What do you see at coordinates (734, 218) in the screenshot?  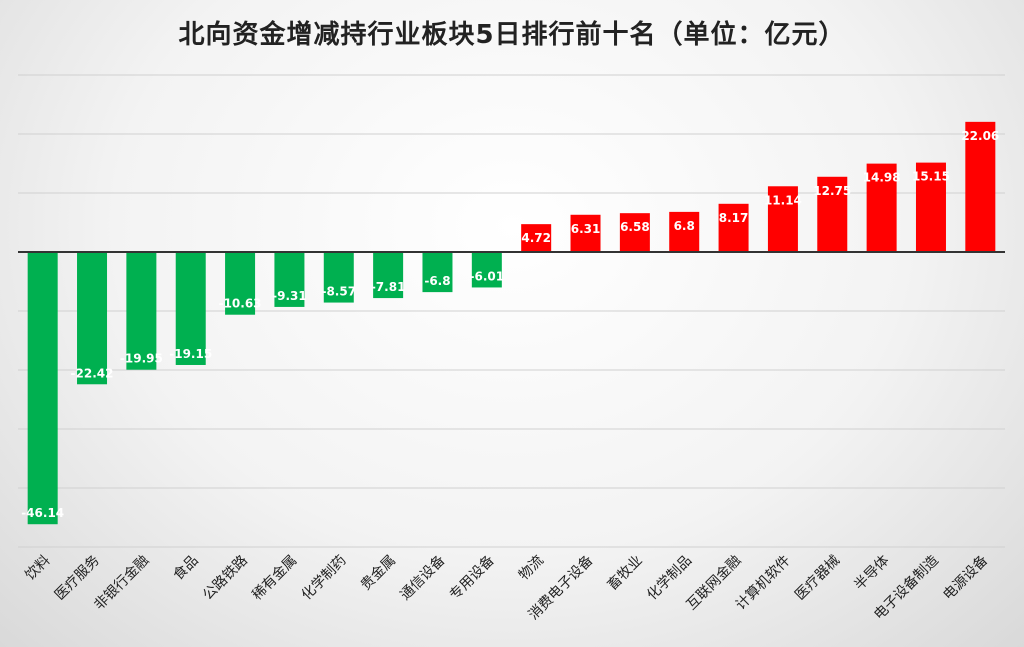 I see `data-label-14: 8.17` at bounding box center [734, 218].